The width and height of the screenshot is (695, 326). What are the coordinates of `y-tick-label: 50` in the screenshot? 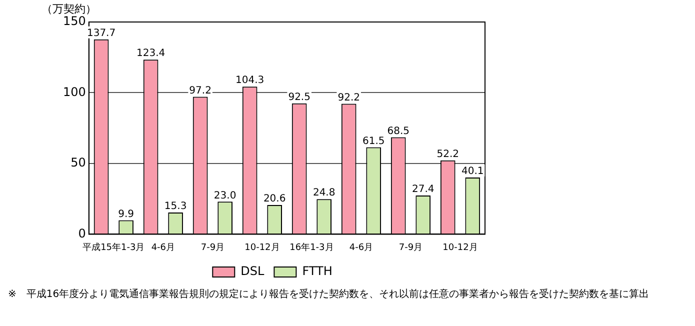 It's located at (78, 163).